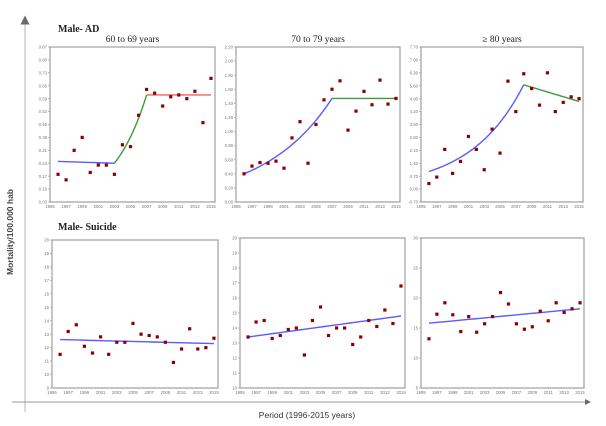 This screenshot has width=606, height=426. What do you see at coordinates (235, 373) in the screenshot?
I see `y-tick-label: 11` at bounding box center [235, 373].